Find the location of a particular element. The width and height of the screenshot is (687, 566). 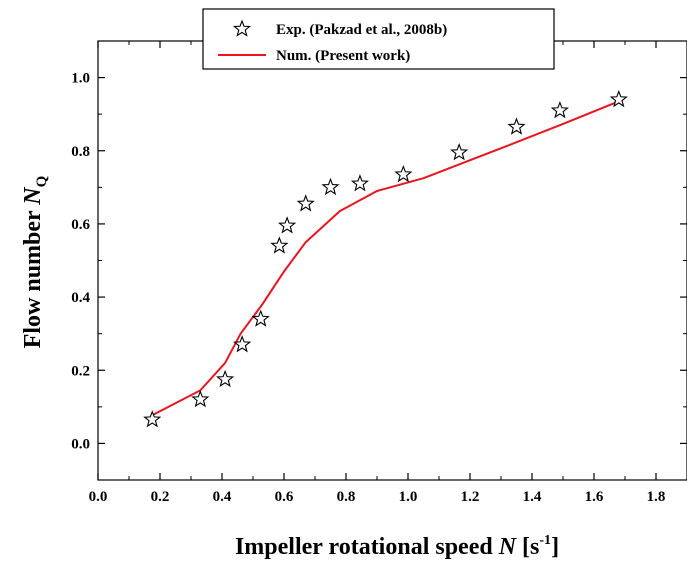

y-tick-label: 1.0 is located at coordinates (80, 79).